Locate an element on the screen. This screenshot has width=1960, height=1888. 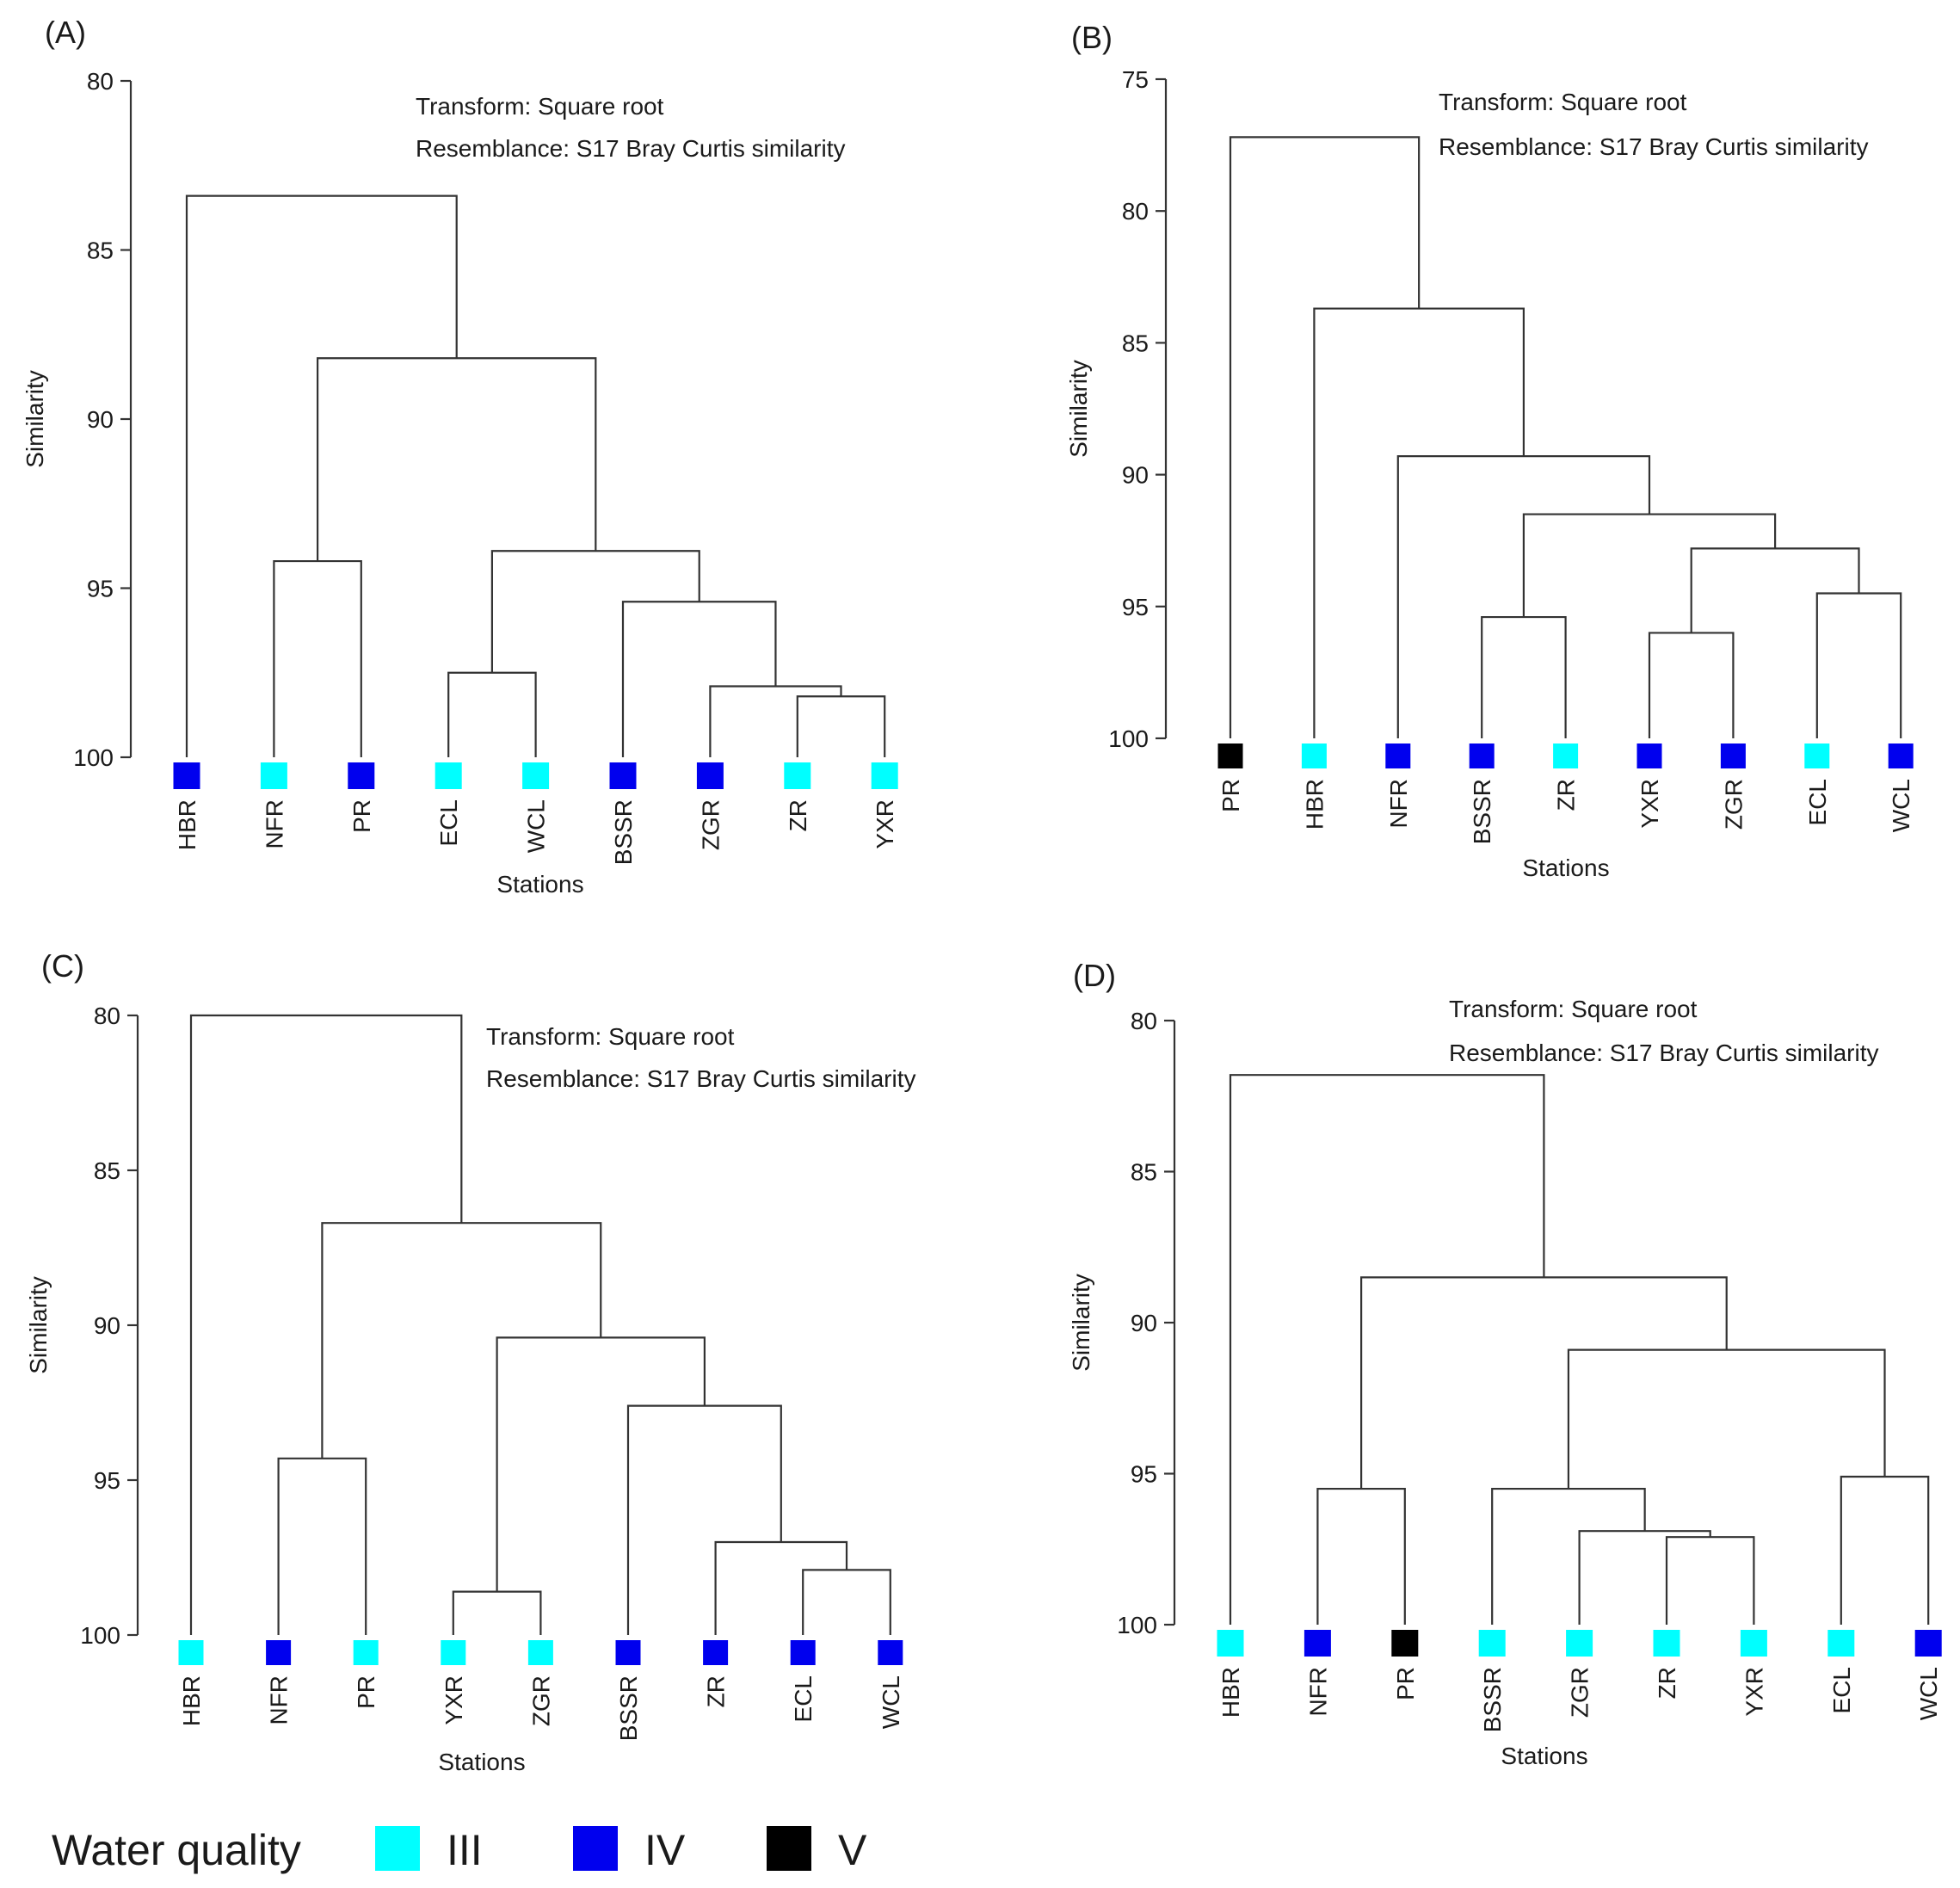
leaf-marker-zgr is located at coordinates (1733, 755).